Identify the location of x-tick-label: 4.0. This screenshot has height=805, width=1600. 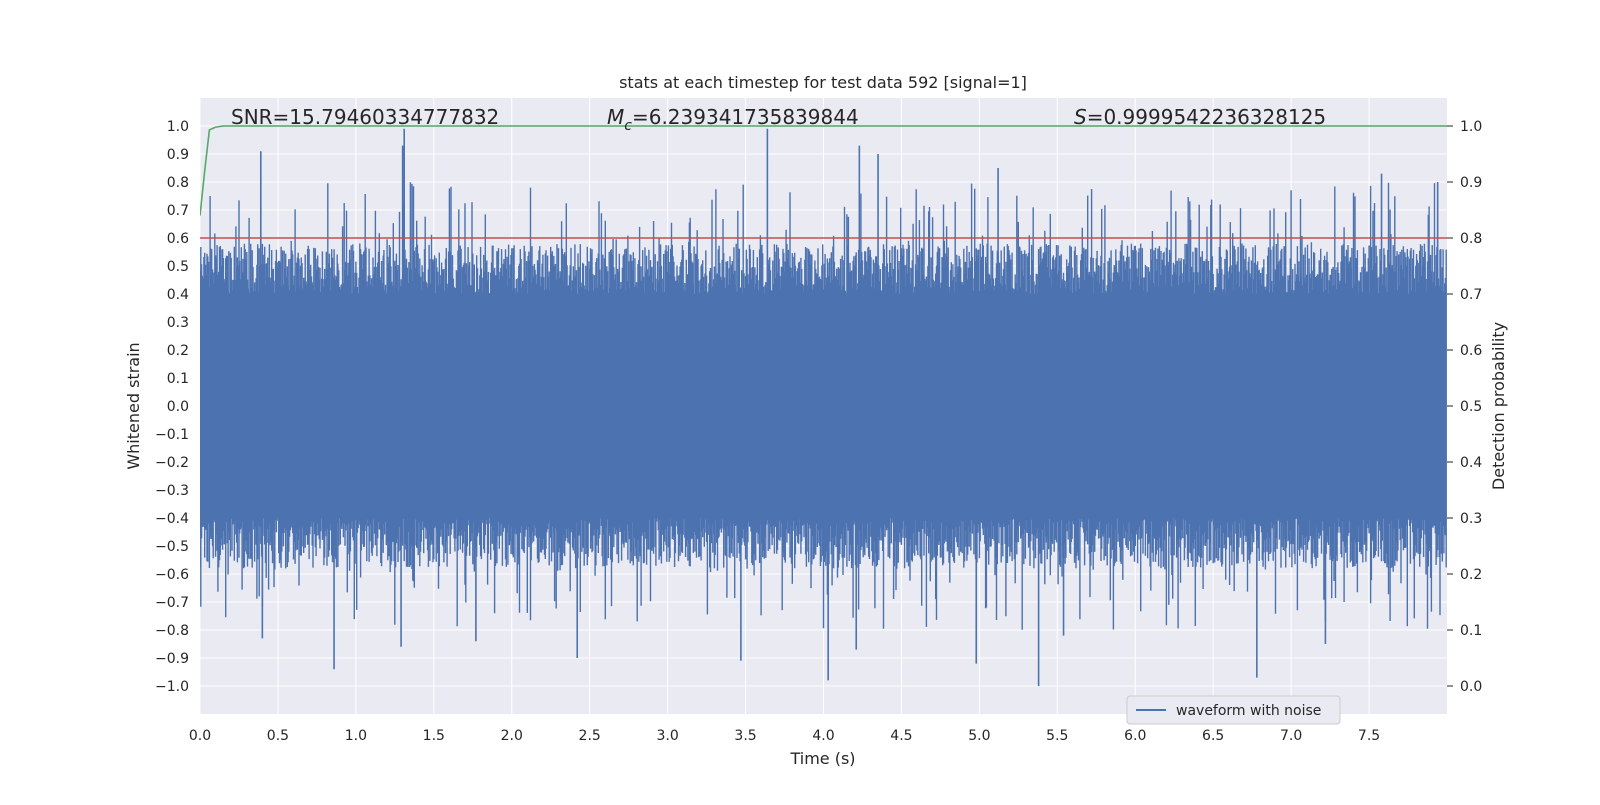
(823, 736).